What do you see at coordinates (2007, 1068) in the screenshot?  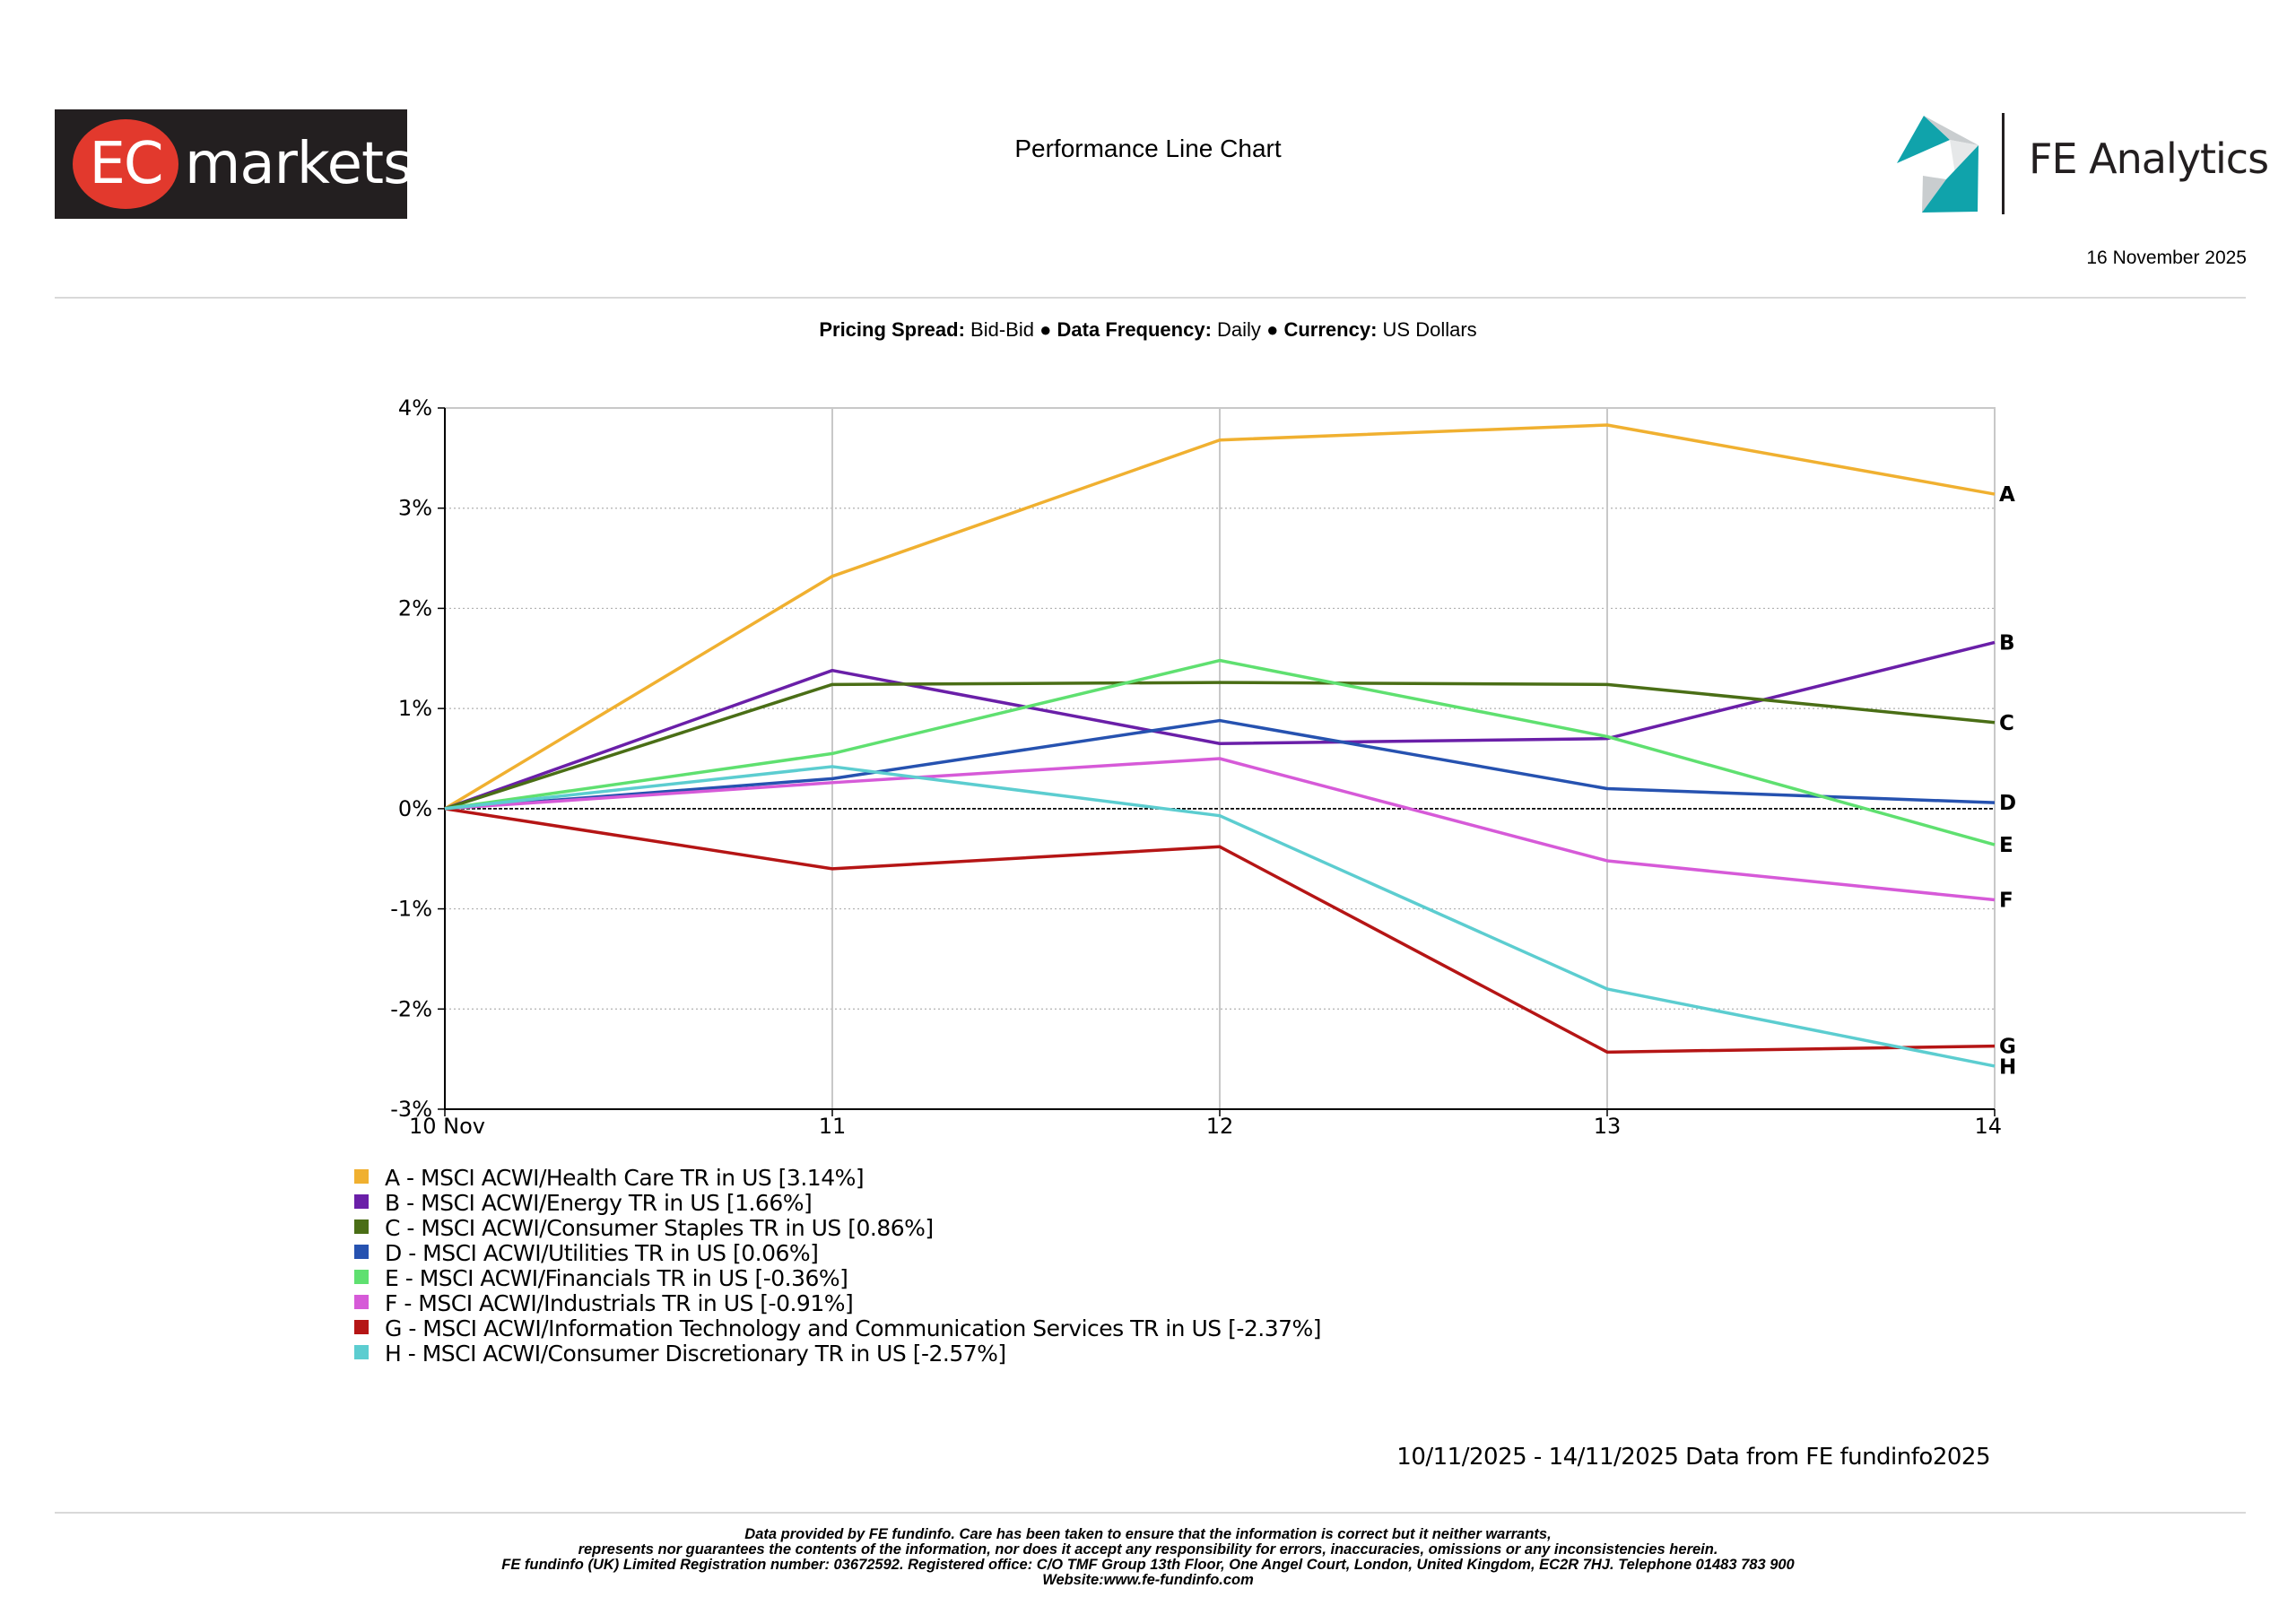 I see `series-end-label-h: H` at bounding box center [2007, 1068].